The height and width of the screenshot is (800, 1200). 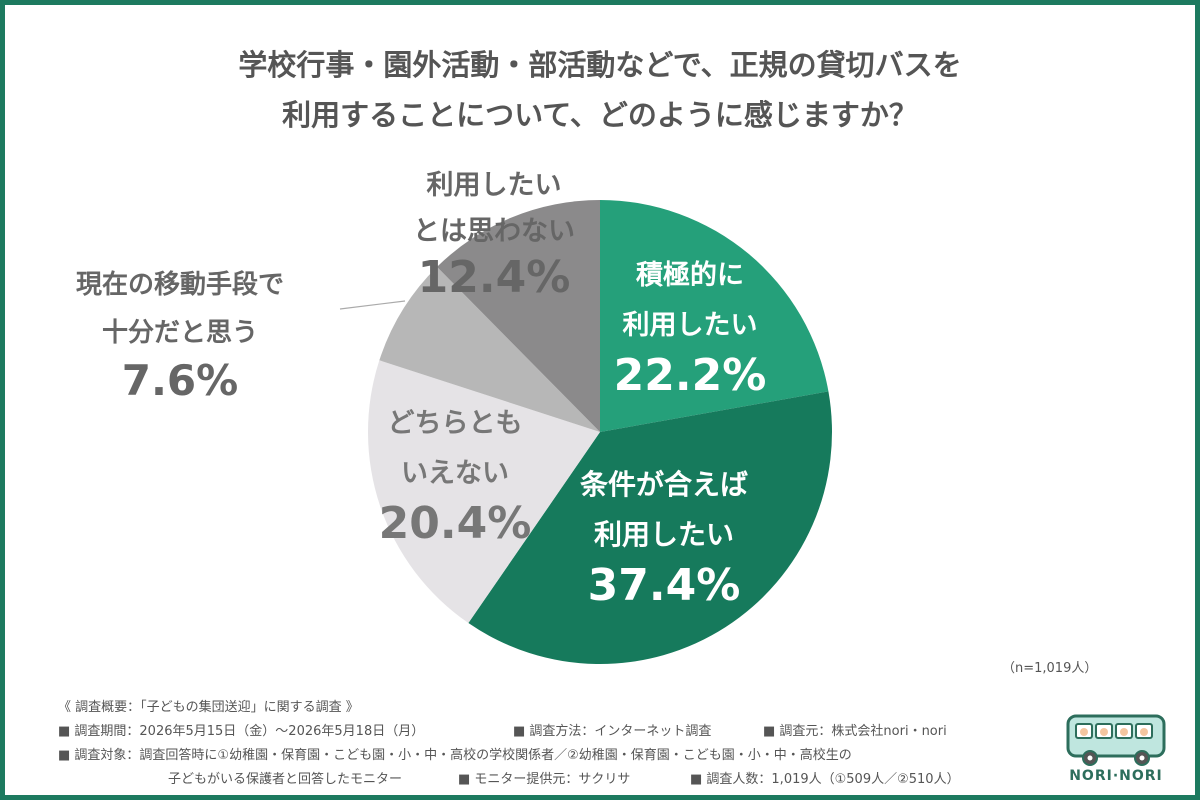 I want to click on bus-icon, so click(x=1116, y=740).